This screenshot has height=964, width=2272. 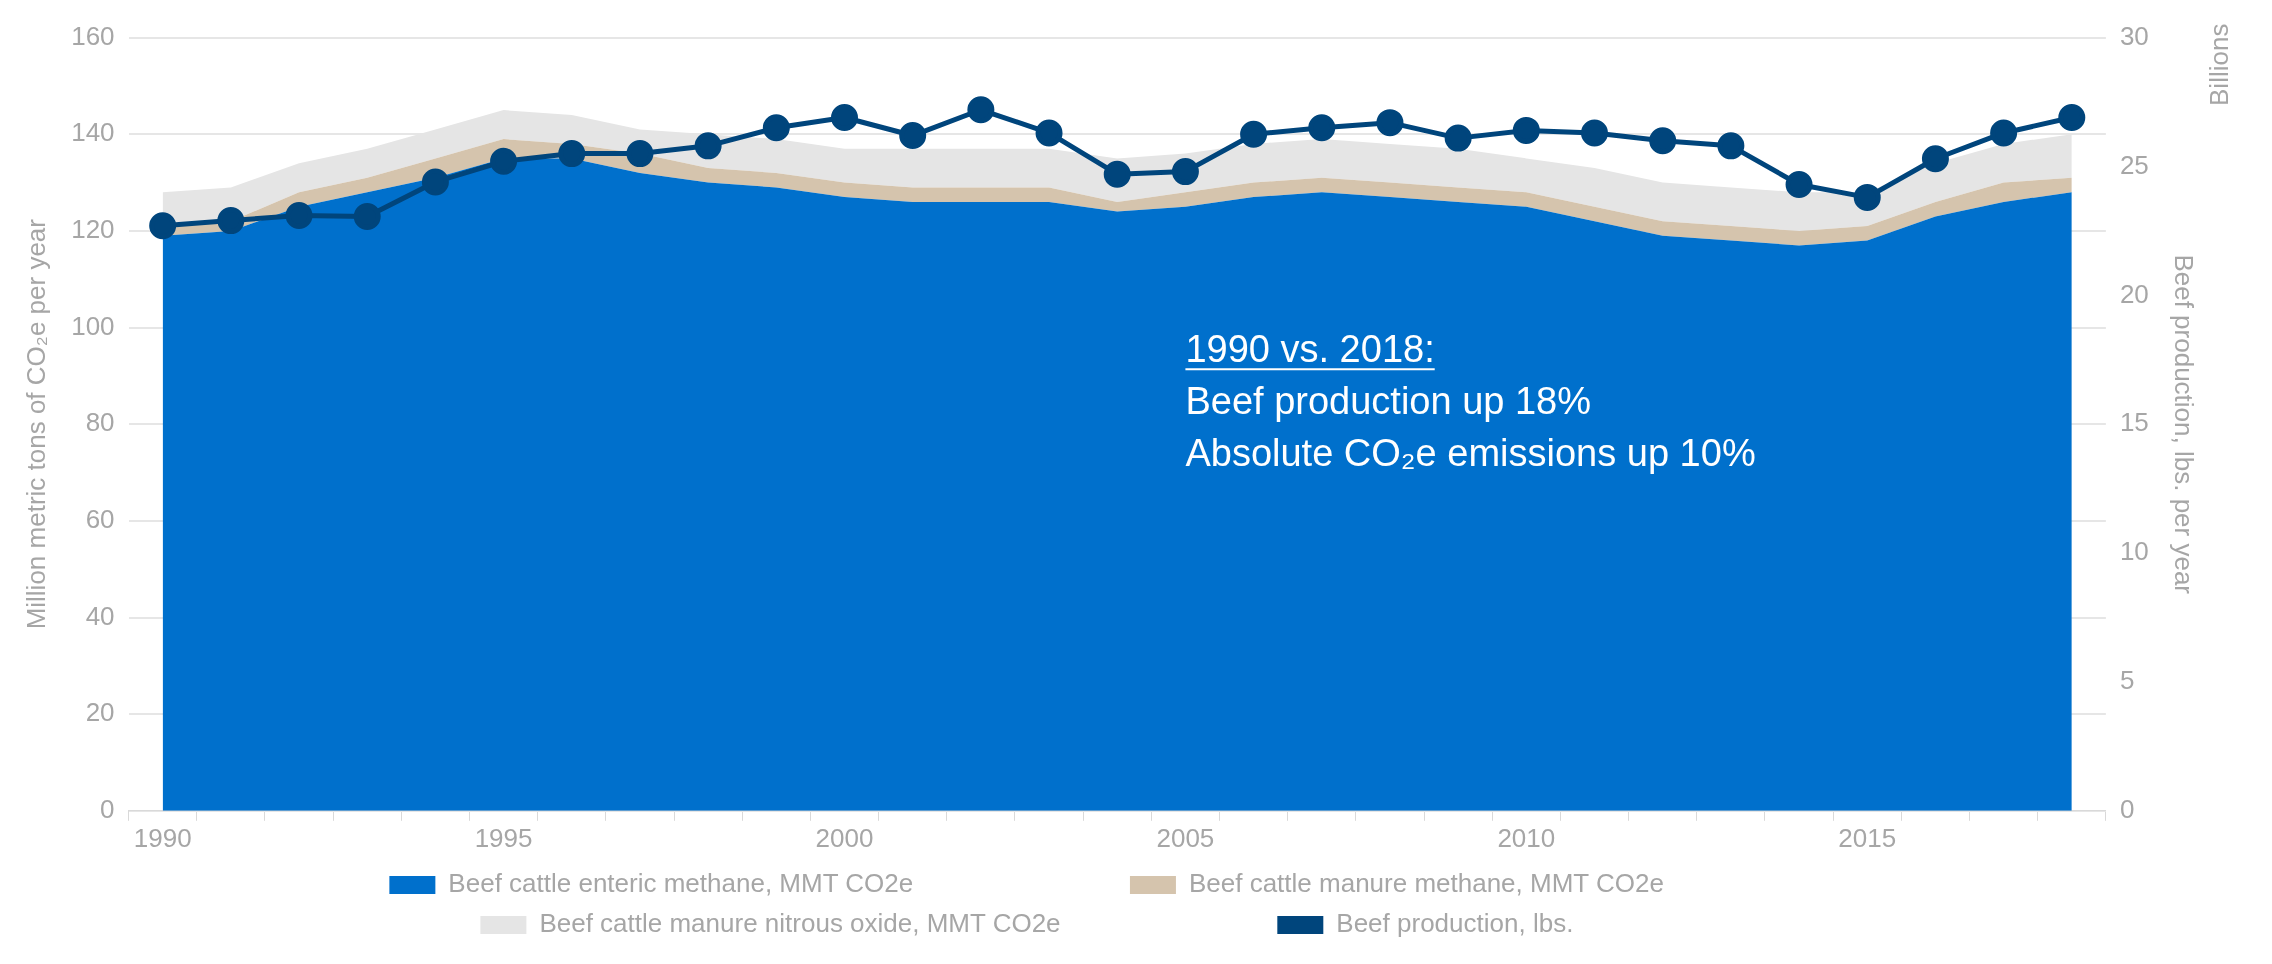 I want to click on y2-axis-title: Beef production, lbs. per year, so click(x=2184, y=424).